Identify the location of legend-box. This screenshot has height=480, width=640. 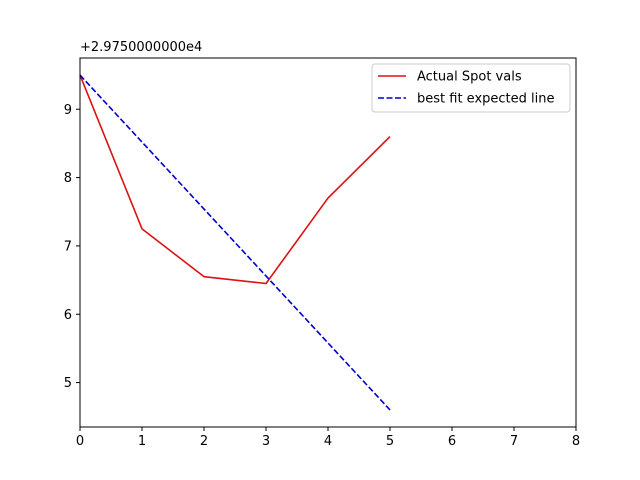
(471, 88).